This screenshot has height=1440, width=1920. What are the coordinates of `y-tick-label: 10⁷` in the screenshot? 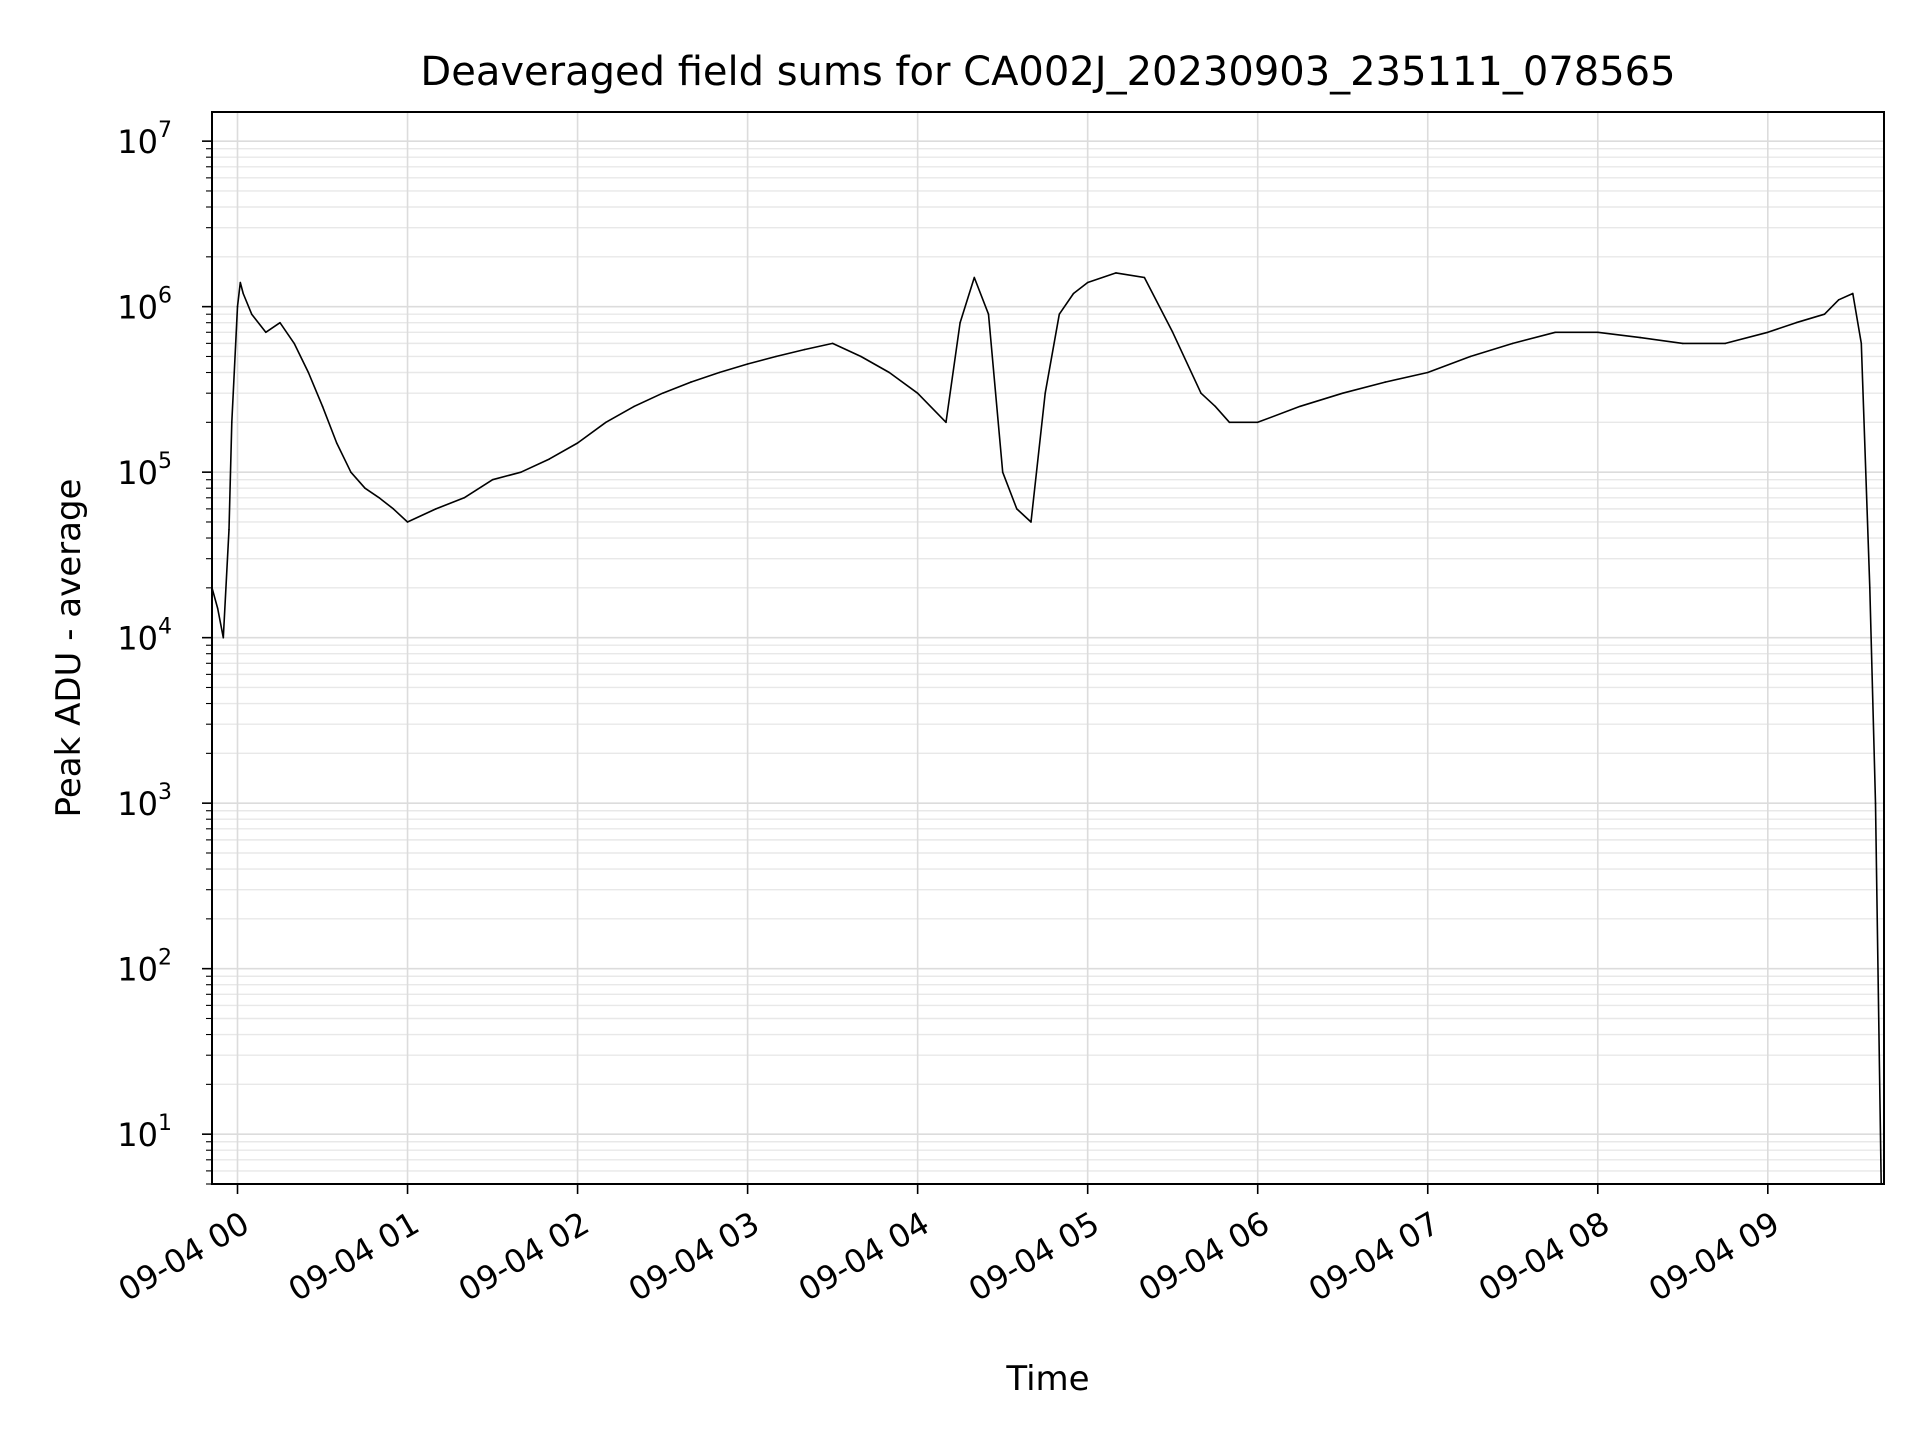 It's located at (144, 139).